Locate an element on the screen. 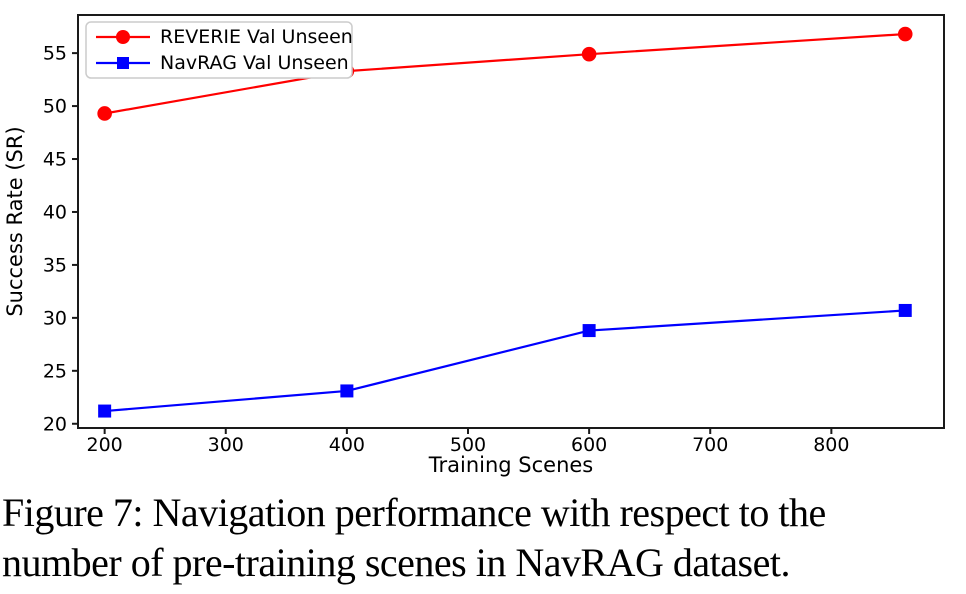 This screenshot has width=966, height=594. y-axis-tick-label: 40 is located at coordinates (55, 212).